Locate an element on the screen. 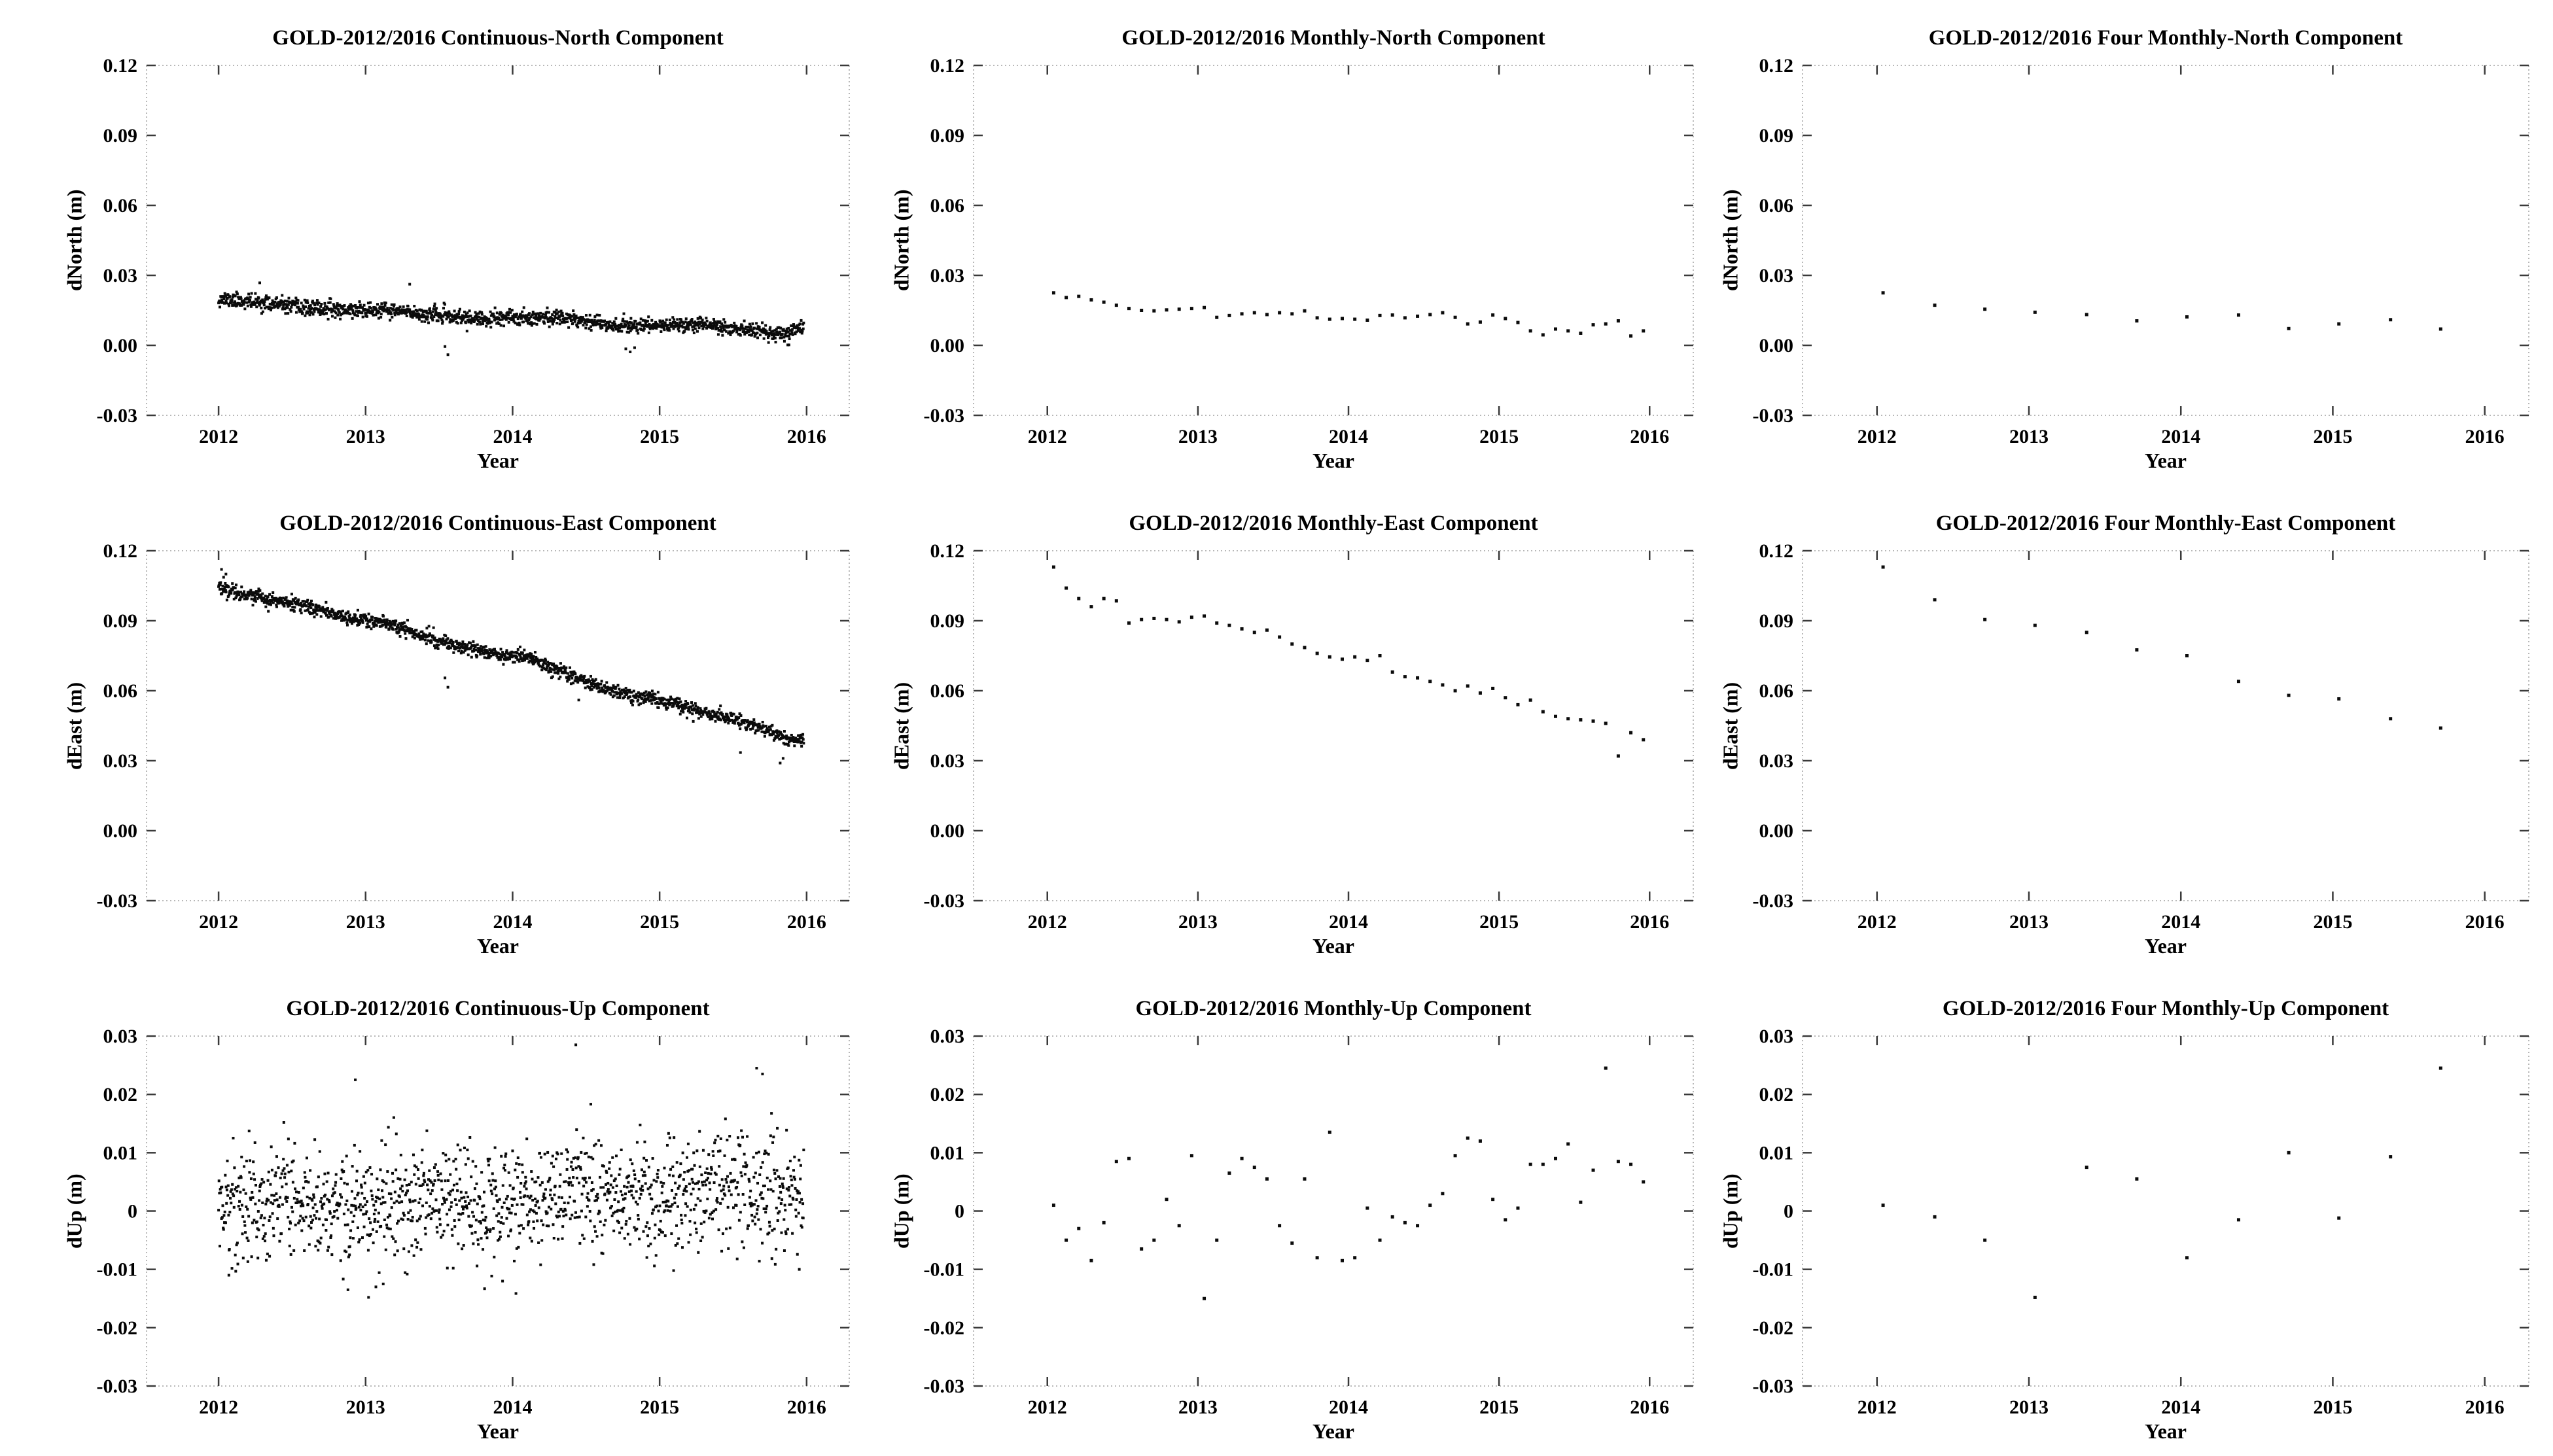 The image size is (2553, 1456). chart-title: GOLD-2012/2016 Continuous-Up Component is located at coordinates (498, 1008).